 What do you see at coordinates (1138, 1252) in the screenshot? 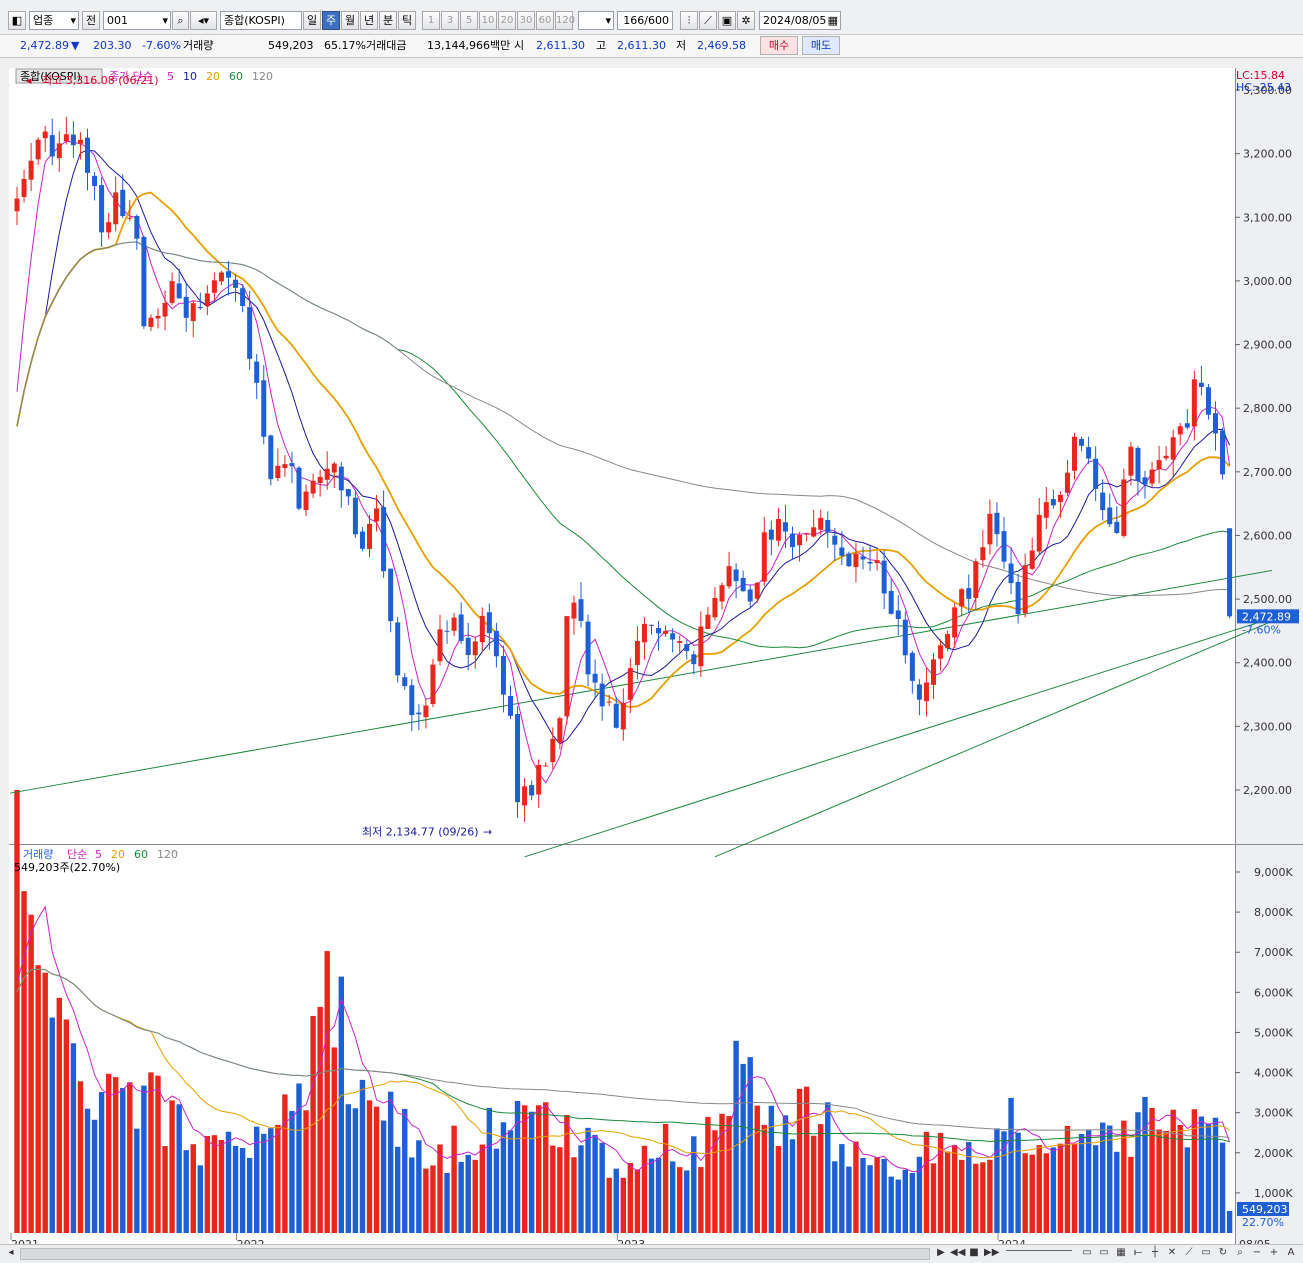
I see `measure-icon: ⟝` at bounding box center [1138, 1252].